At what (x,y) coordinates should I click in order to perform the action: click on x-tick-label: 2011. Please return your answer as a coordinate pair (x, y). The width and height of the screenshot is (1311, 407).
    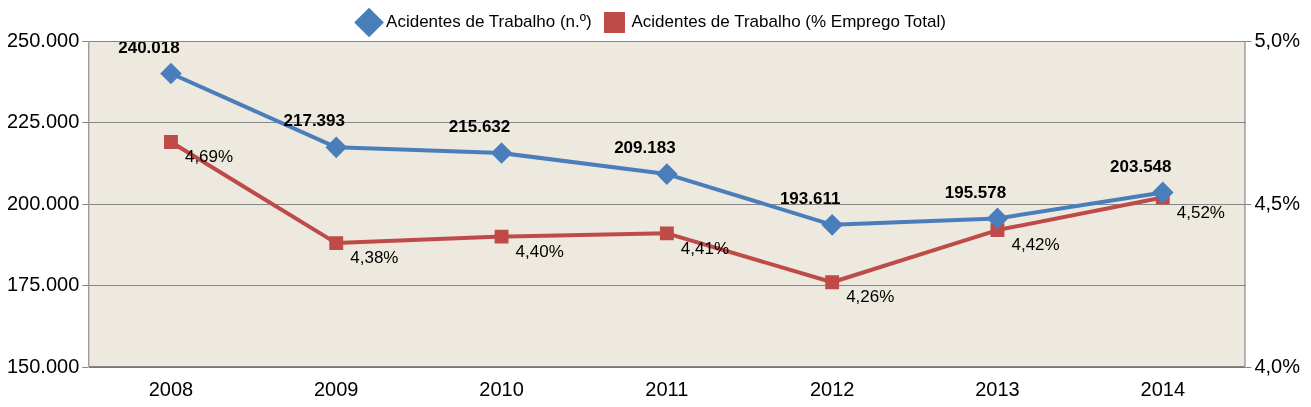
    Looking at the image, I should click on (667, 388).